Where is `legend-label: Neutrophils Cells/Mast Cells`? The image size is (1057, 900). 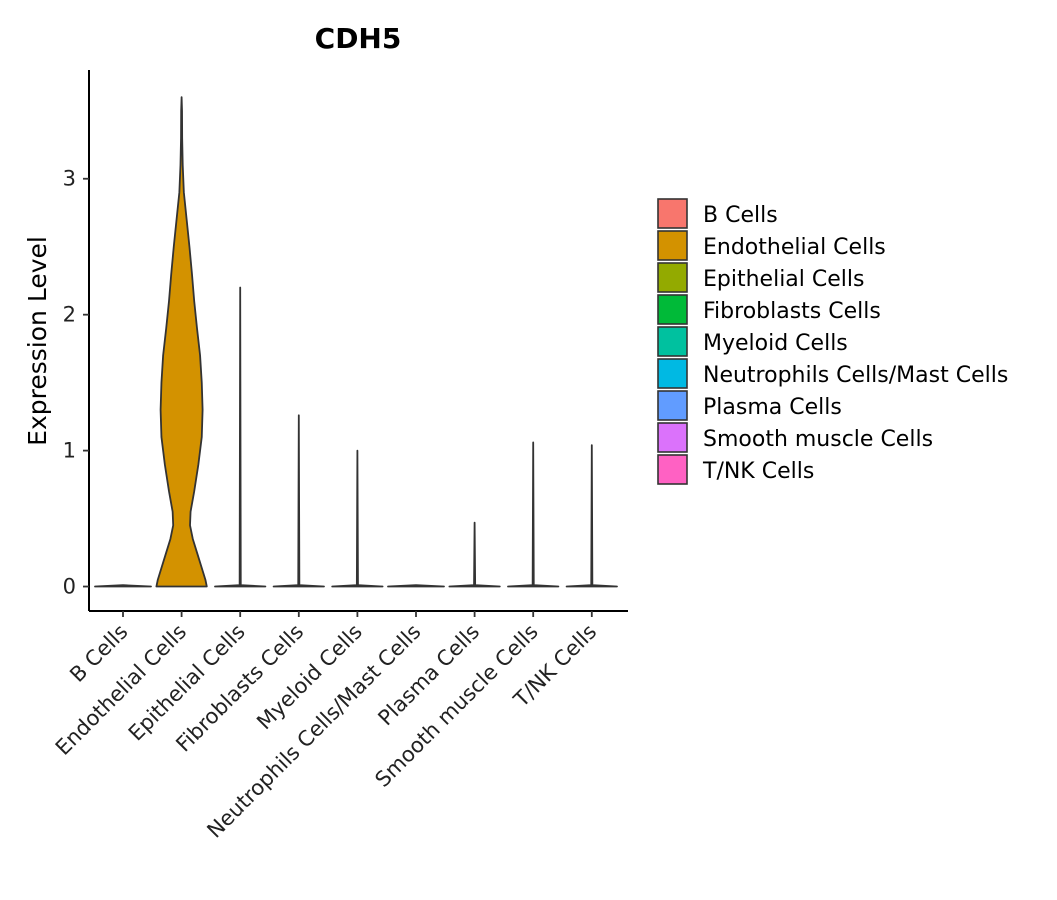
legend-label: Neutrophils Cells/Mast Cells is located at coordinates (855, 375).